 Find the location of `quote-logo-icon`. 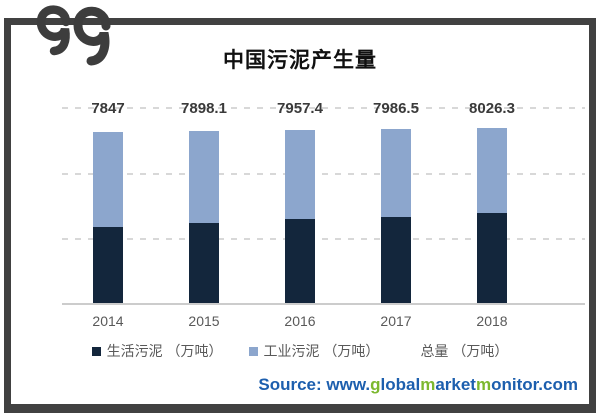

quote-logo-icon is located at coordinates (73, 35).